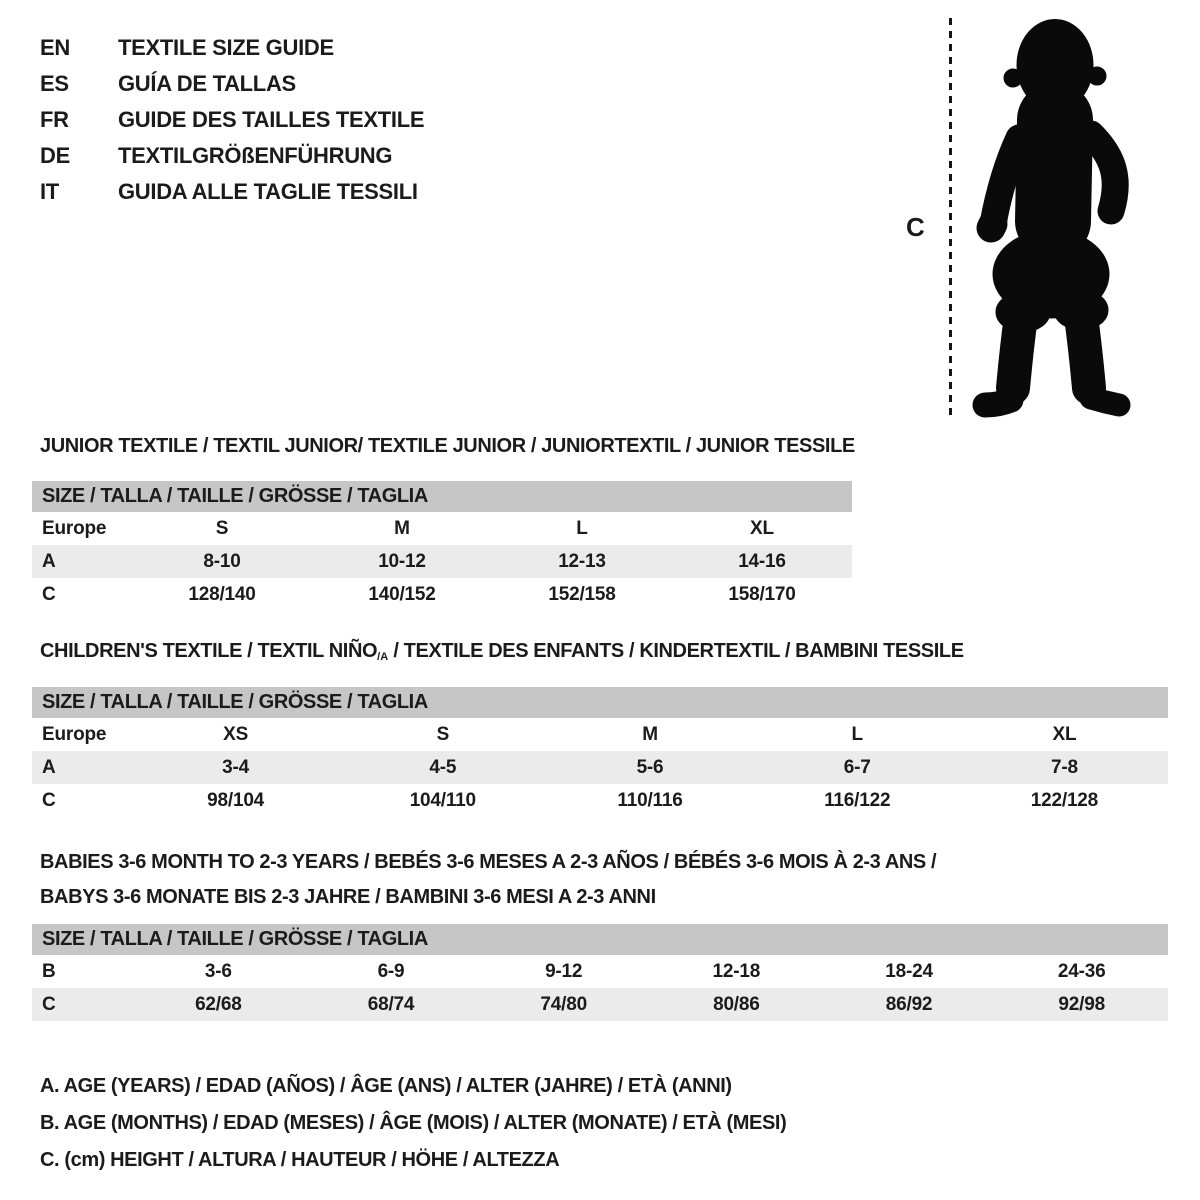 This screenshot has height=1200, width=1200. What do you see at coordinates (600, 800) in the screenshot?
I see `table-row-height: C 98/104 104/110 110/116 116/122 122/128` at bounding box center [600, 800].